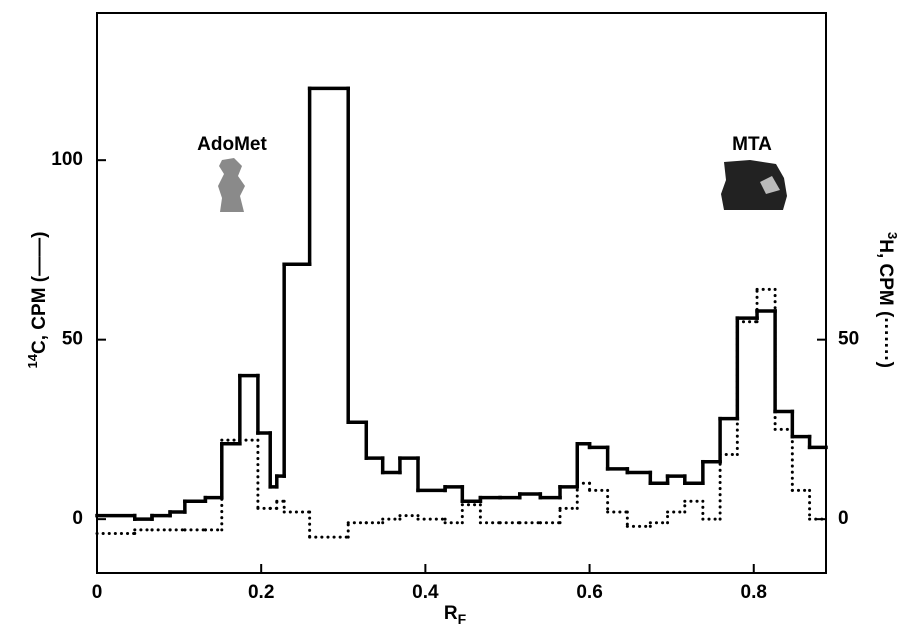 This screenshot has height=628, width=906. What do you see at coordinates (892, 235) in the screenshot?
I see `y2-label-sup: 3` at bounding box center [892, 235].